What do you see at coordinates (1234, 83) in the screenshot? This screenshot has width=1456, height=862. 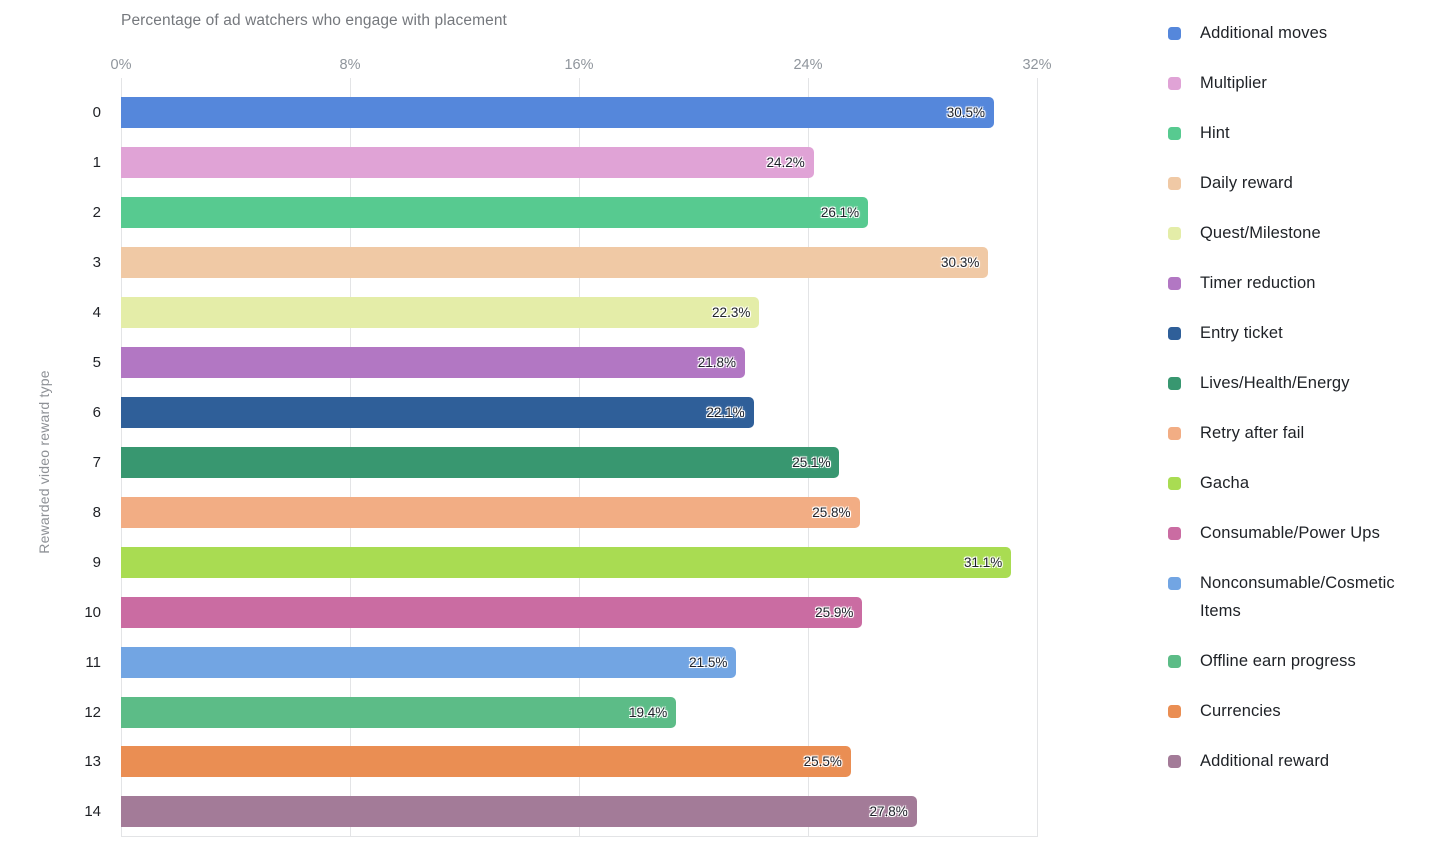 I see `legend-label: Multiplier` at bounding box center [1234, 83].